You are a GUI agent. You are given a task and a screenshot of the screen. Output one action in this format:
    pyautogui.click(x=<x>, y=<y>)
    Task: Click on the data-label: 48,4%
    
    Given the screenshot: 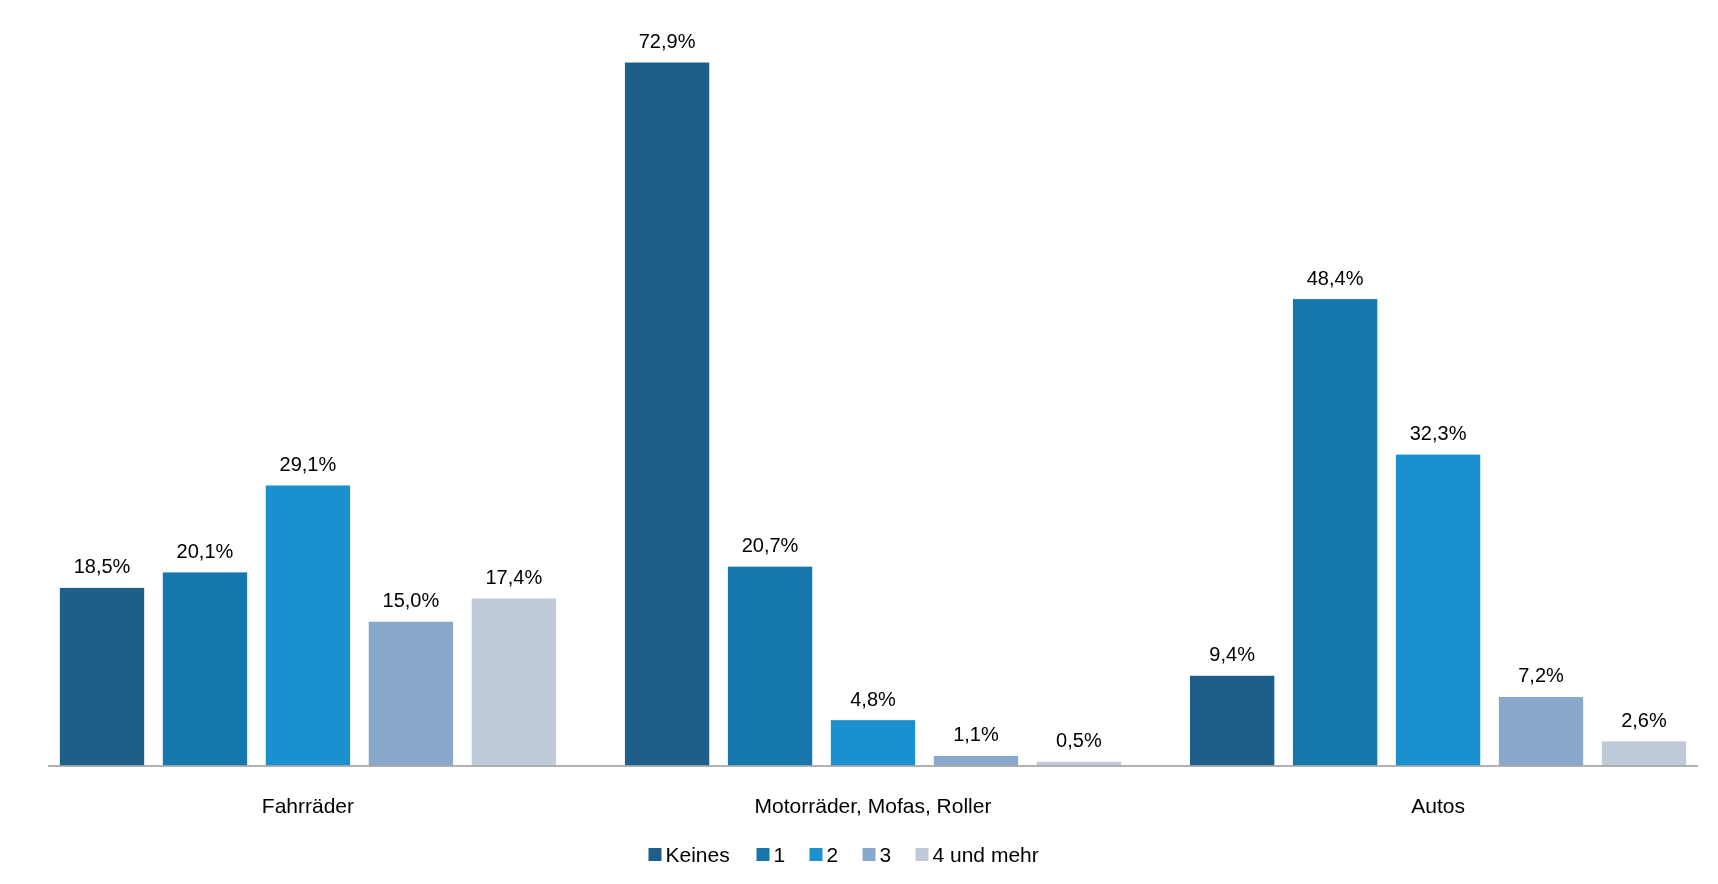 What is the action you would take?
    pyautogui.click(x=1335, y=277)
    